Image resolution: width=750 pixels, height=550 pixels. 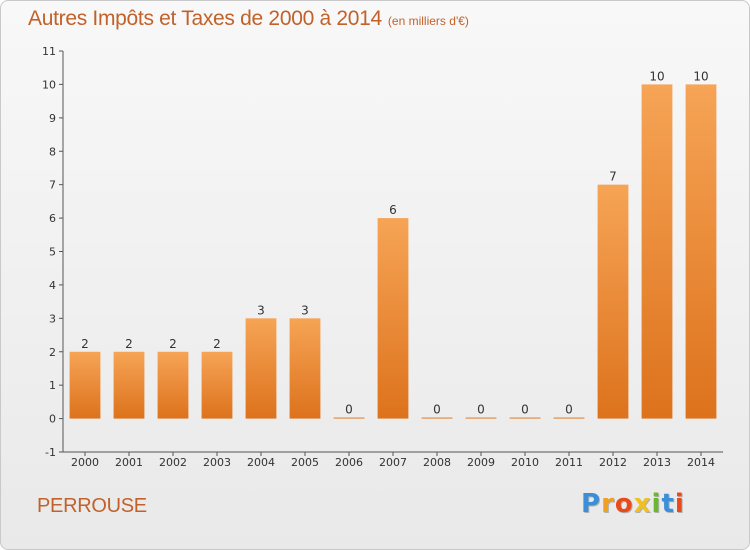 What do you see at coordinates (525, 418) in the screenshot?
I see `bar-2010` at bounding box center [525, 418].